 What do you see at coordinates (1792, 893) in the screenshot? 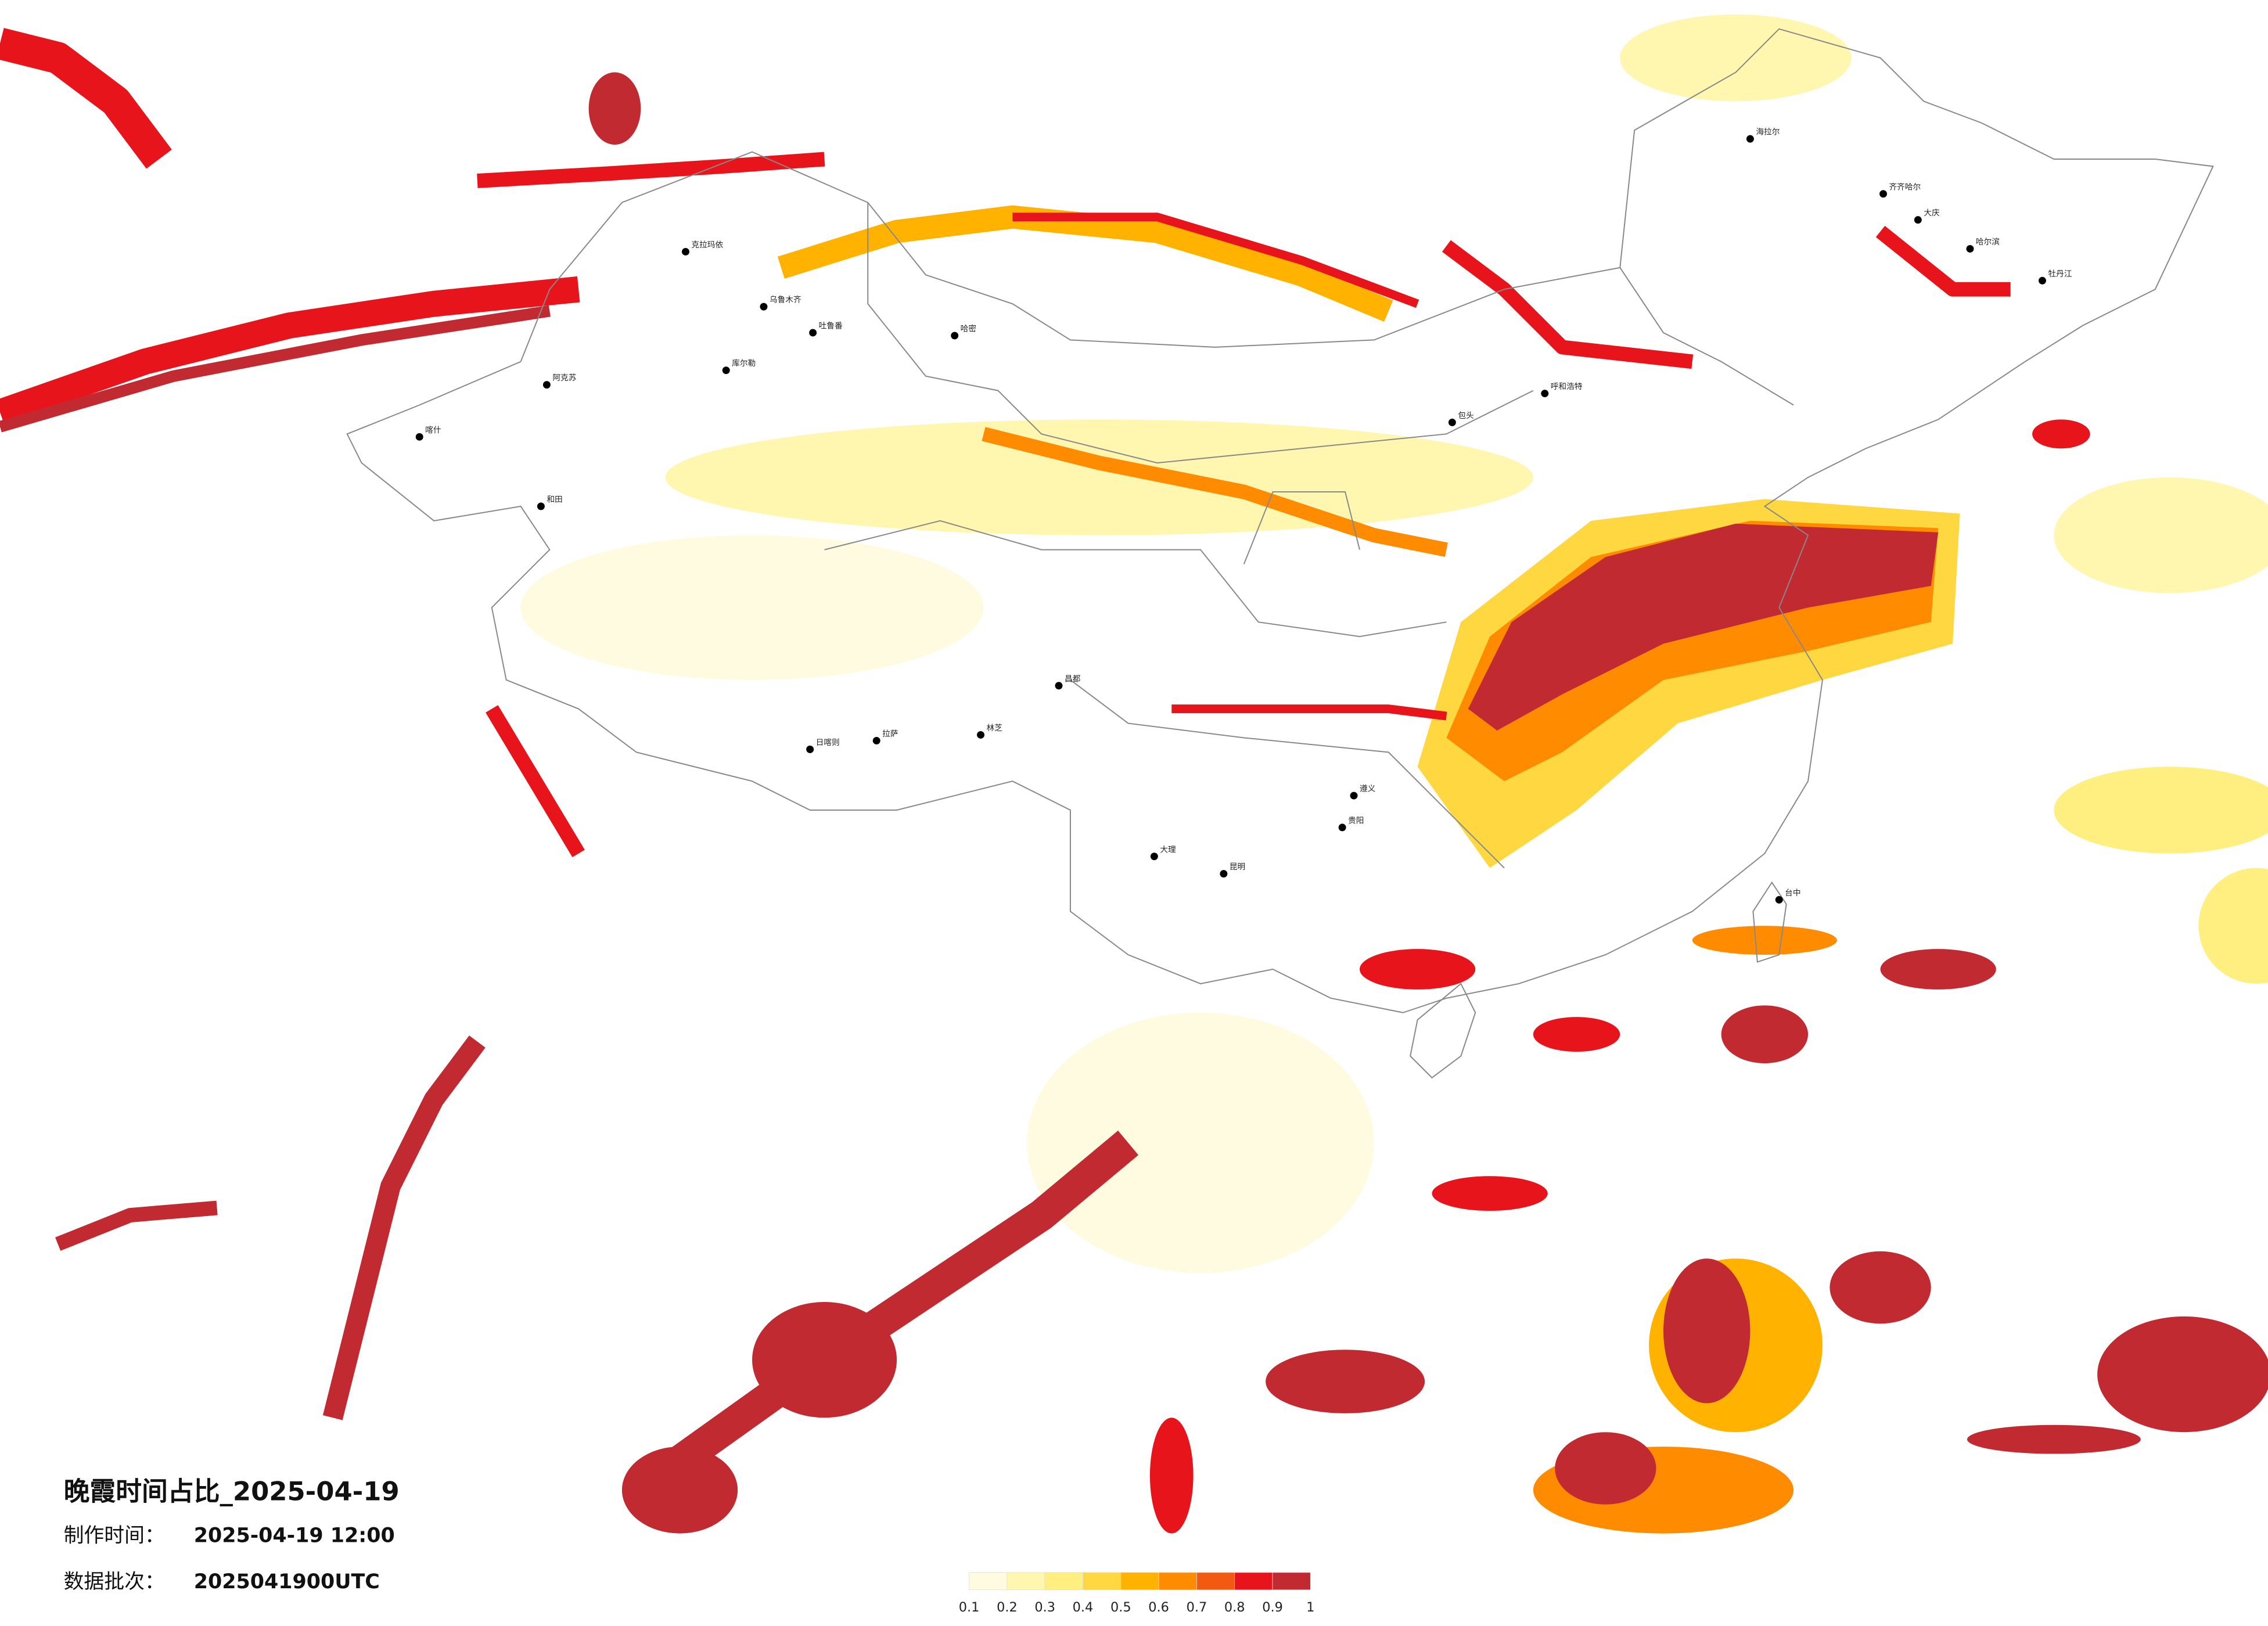
I see `city-label: 台中` at bounding box center [1792, 893].